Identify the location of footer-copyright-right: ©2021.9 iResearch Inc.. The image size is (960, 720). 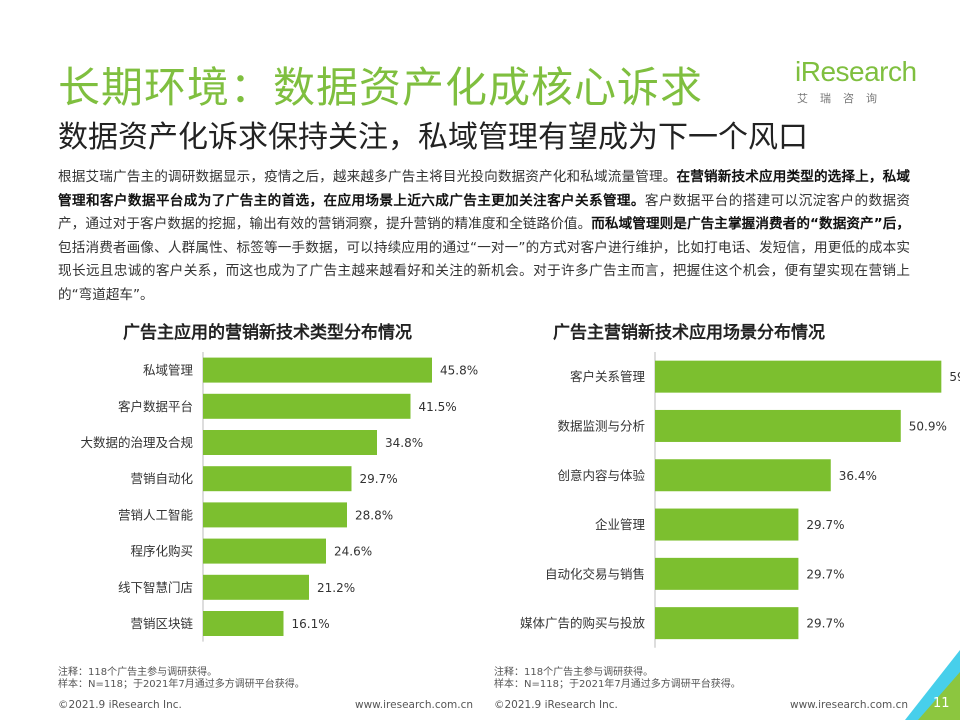
(556, 705).